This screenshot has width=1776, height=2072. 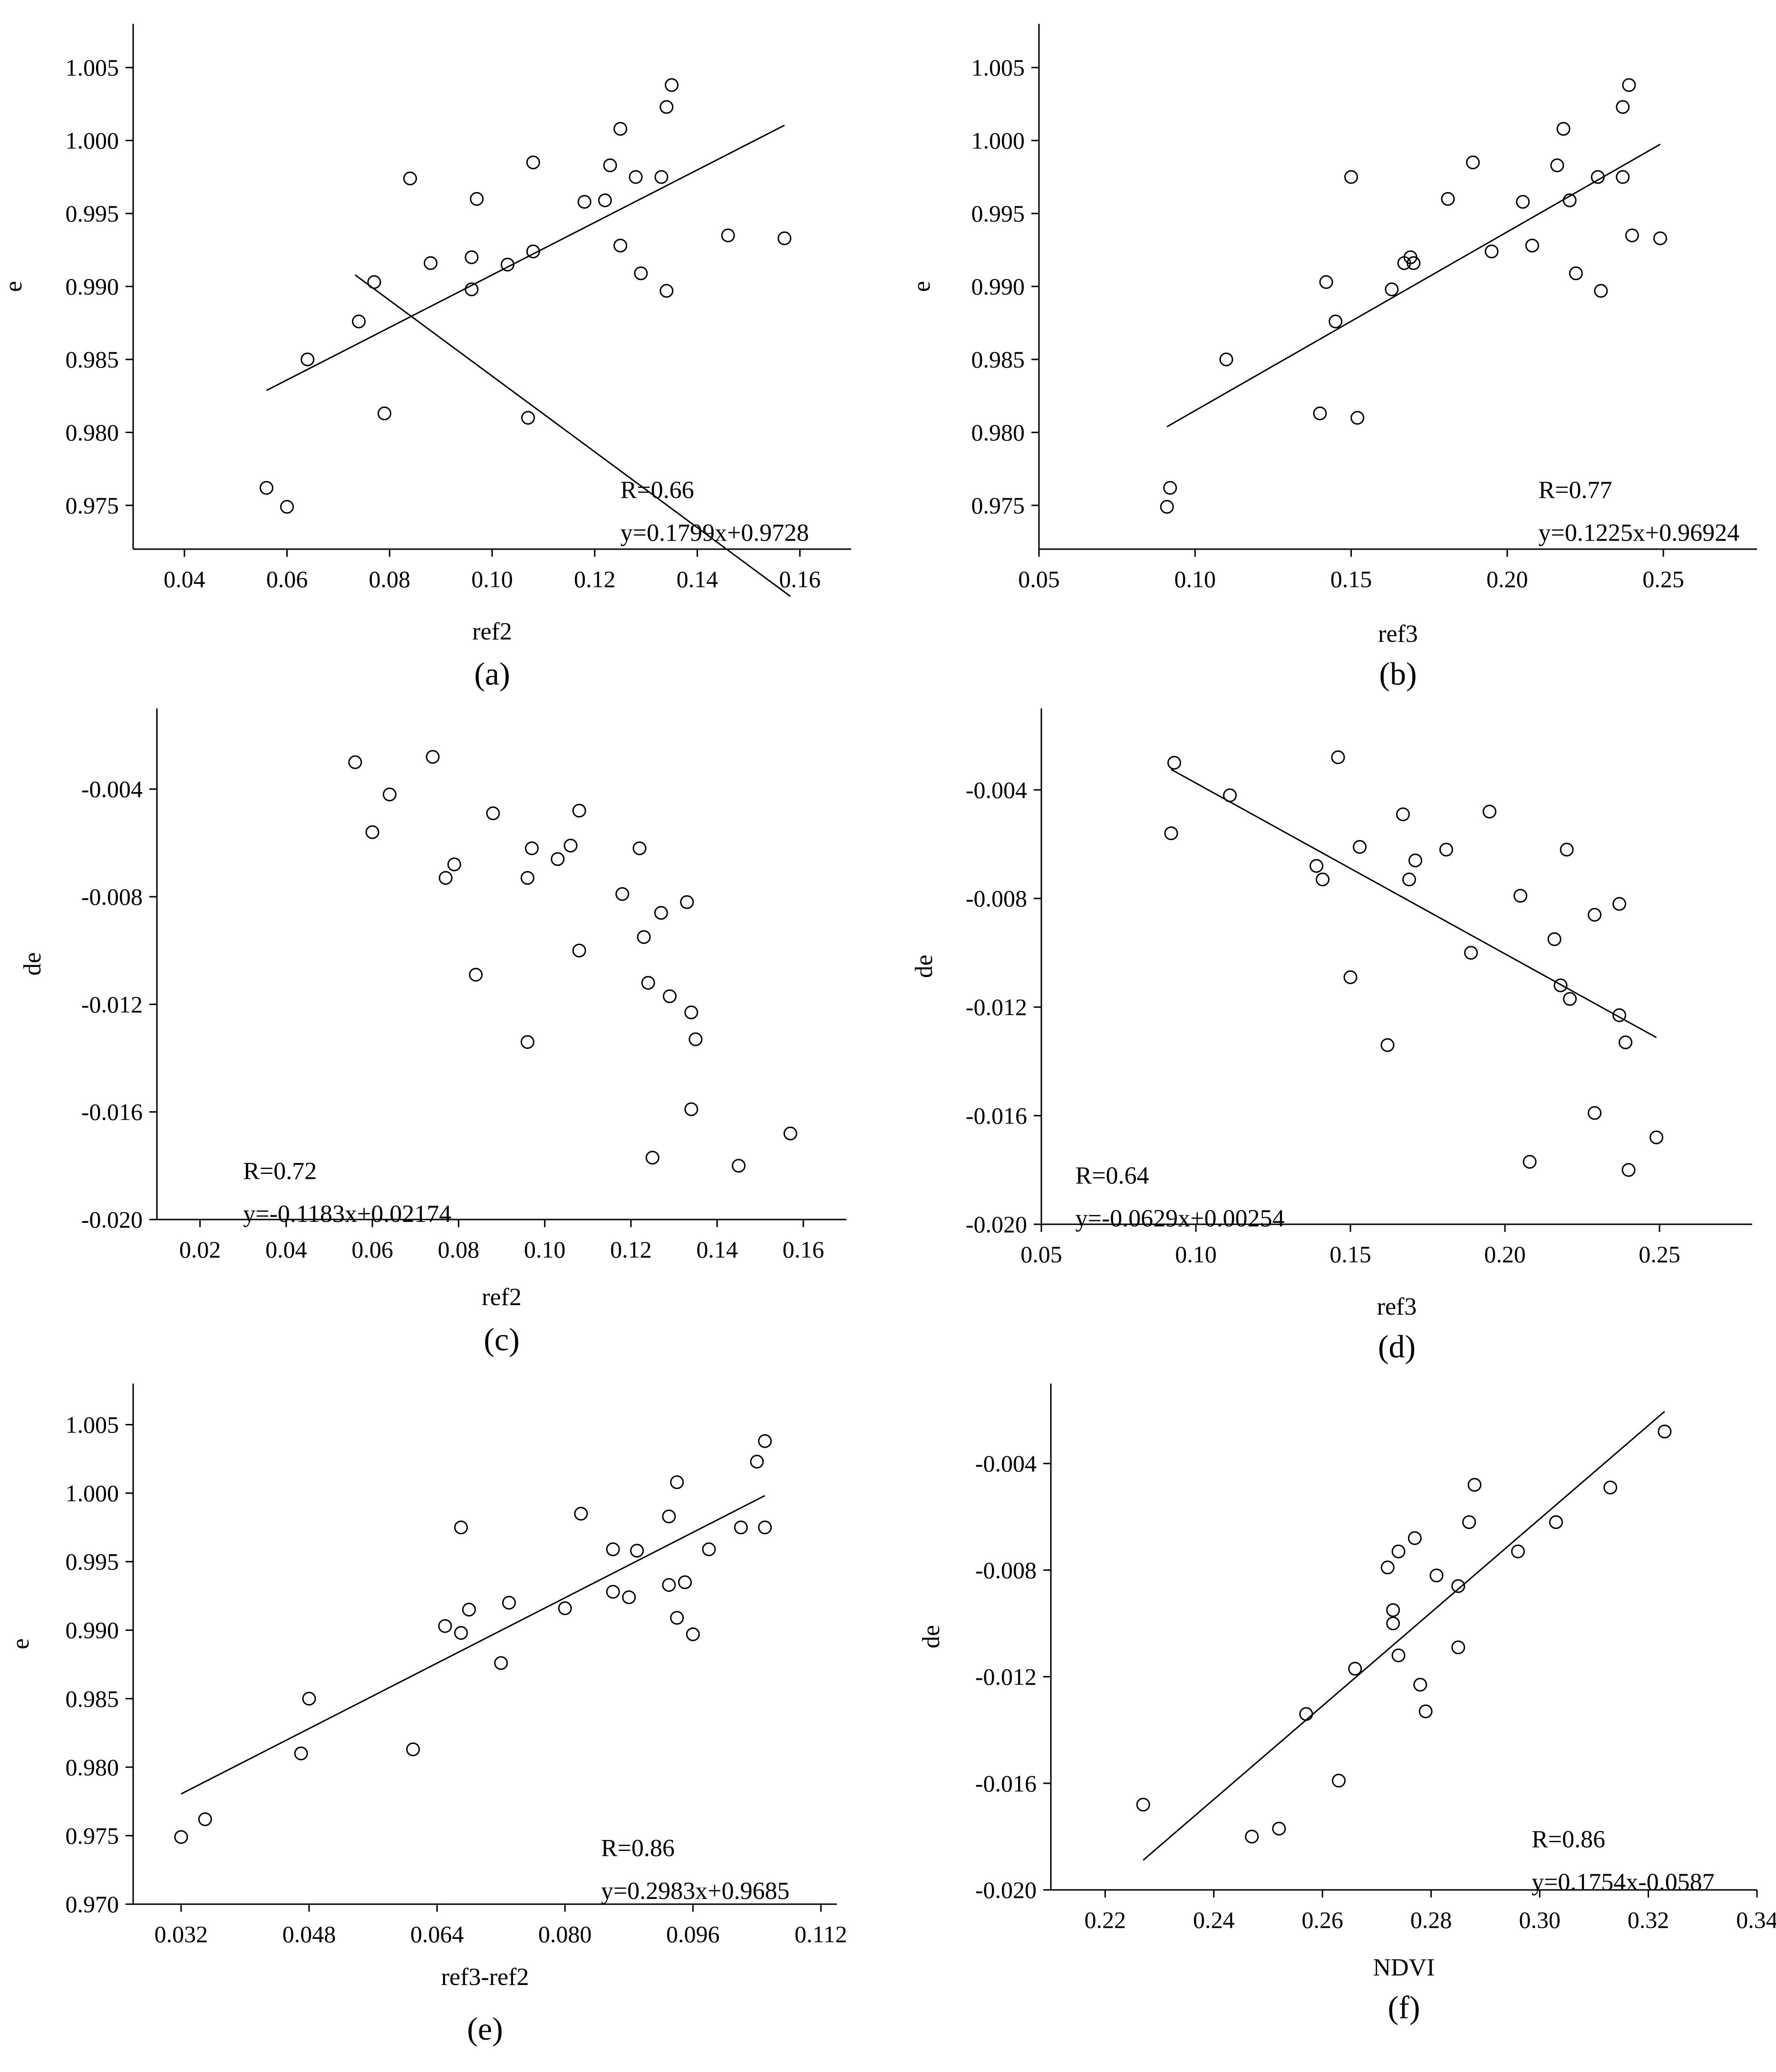 I want to click on x-tick-label: 0.05, so click(x=1039, y=579).